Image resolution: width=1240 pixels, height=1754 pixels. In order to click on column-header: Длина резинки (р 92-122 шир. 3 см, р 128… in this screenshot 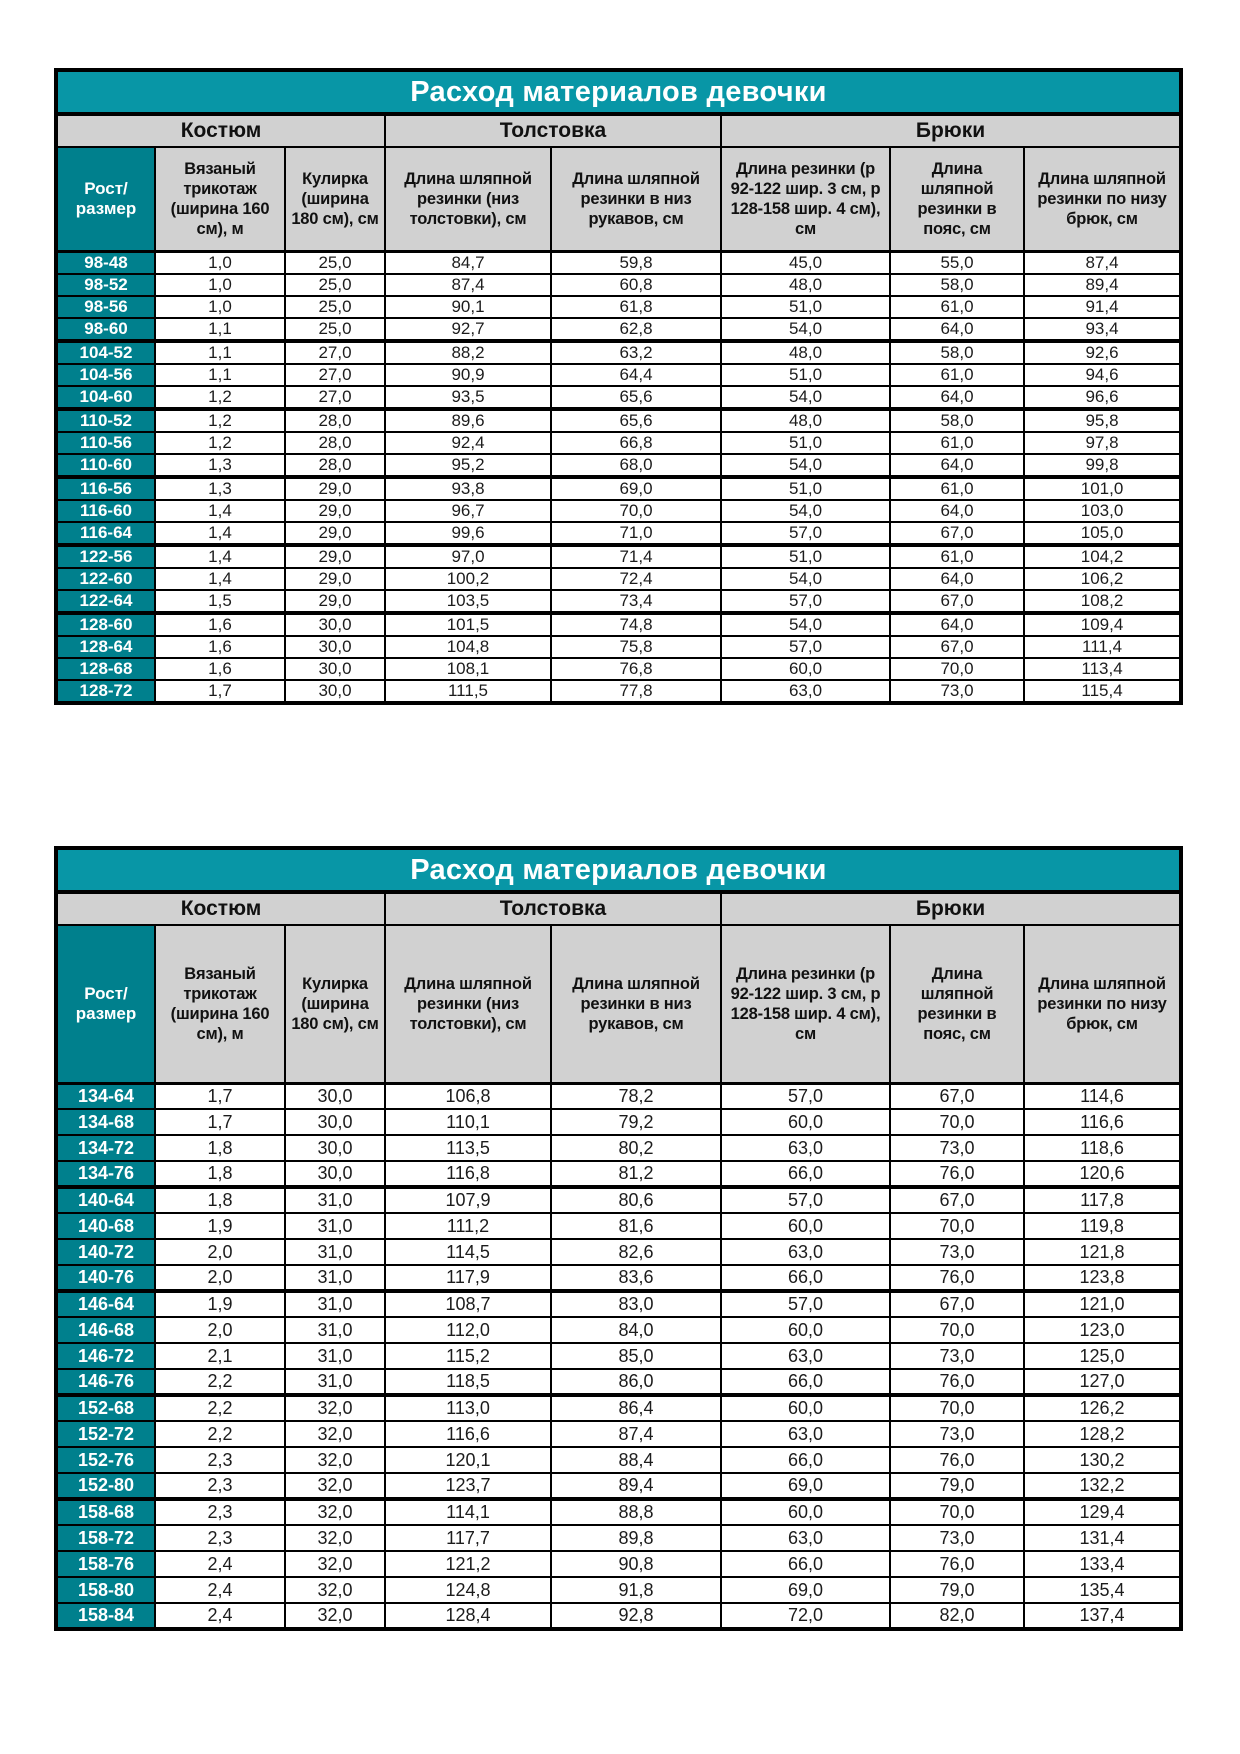, I will do `click(805, 199)`.